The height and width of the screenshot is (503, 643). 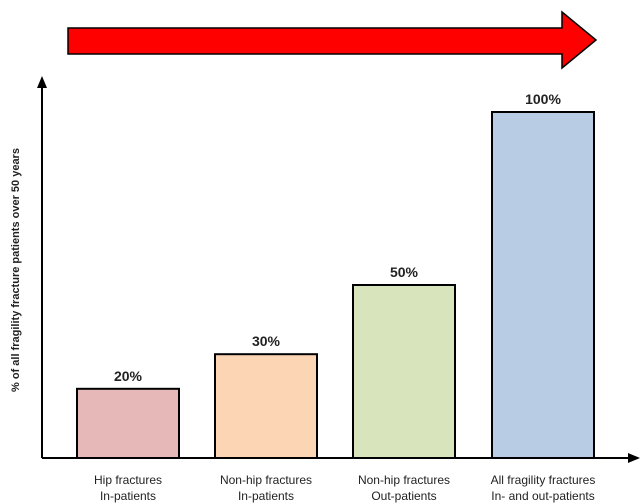 I want to click on bar-value-label: 100%, so click(x=543, y=99).